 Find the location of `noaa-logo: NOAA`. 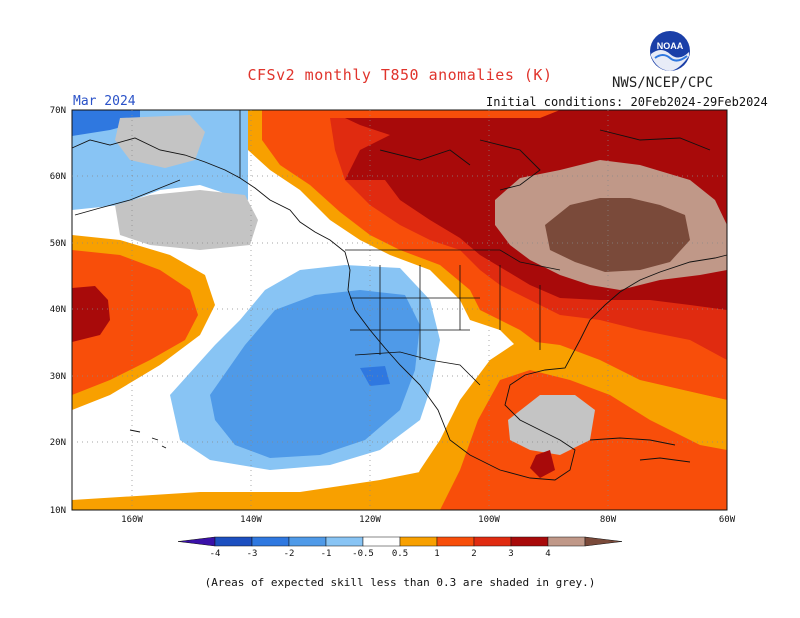

noaa-logo: NOAA is located at coordinates (670, 51).